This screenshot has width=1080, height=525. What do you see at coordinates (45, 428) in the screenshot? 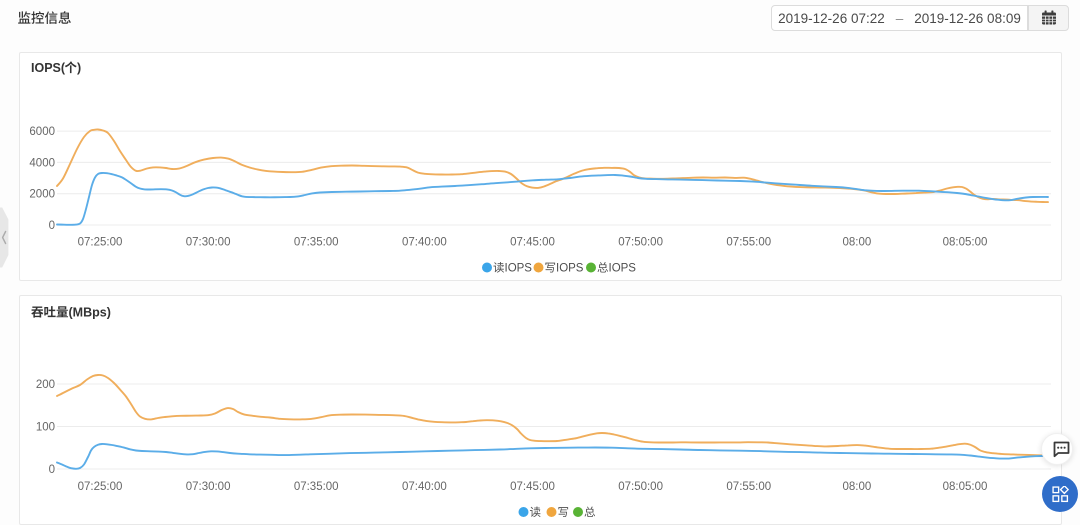
I see `svg-text: 100` at bounding box center [45, 428].